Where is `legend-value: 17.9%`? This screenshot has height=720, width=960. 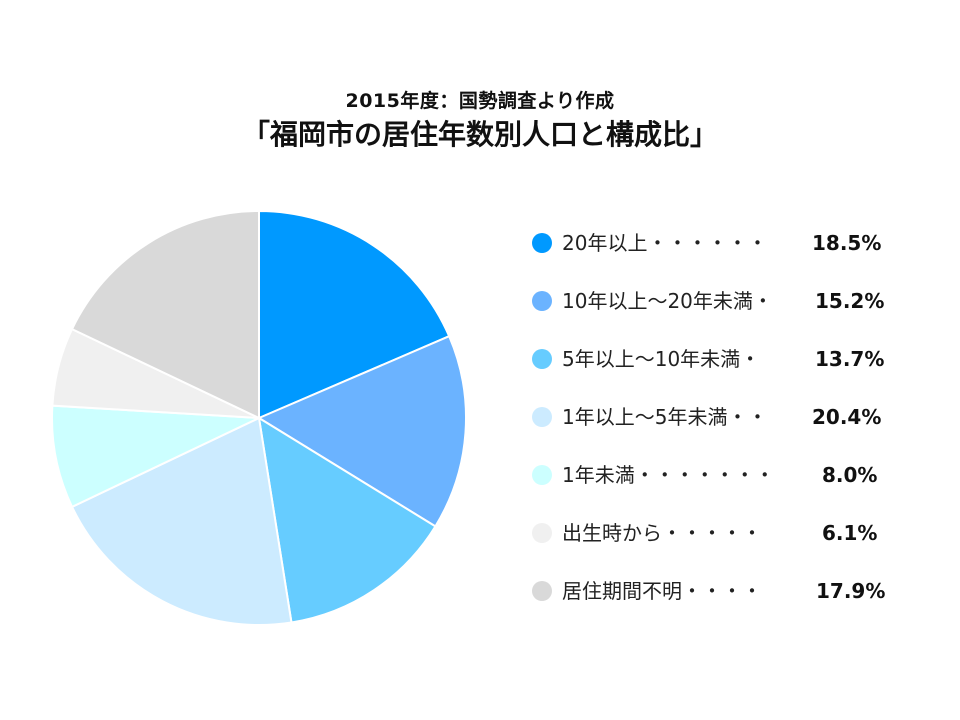 legend-value: 17.9% is located at coordinates (851, 591).